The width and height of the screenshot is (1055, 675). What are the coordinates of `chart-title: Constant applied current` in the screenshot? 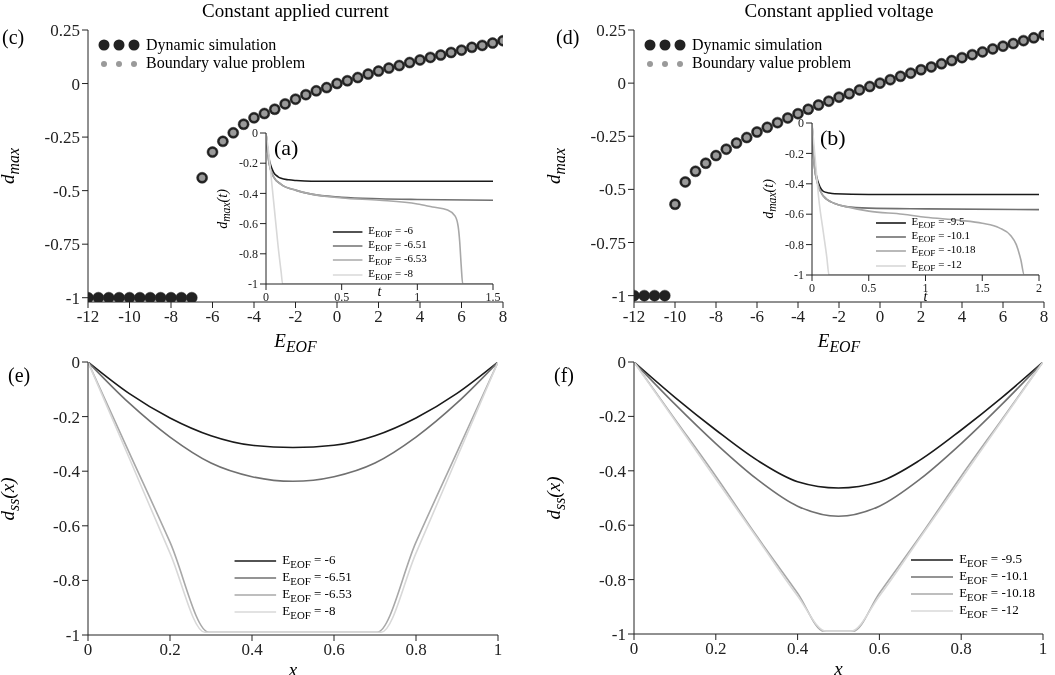 It's located at (295, 11).